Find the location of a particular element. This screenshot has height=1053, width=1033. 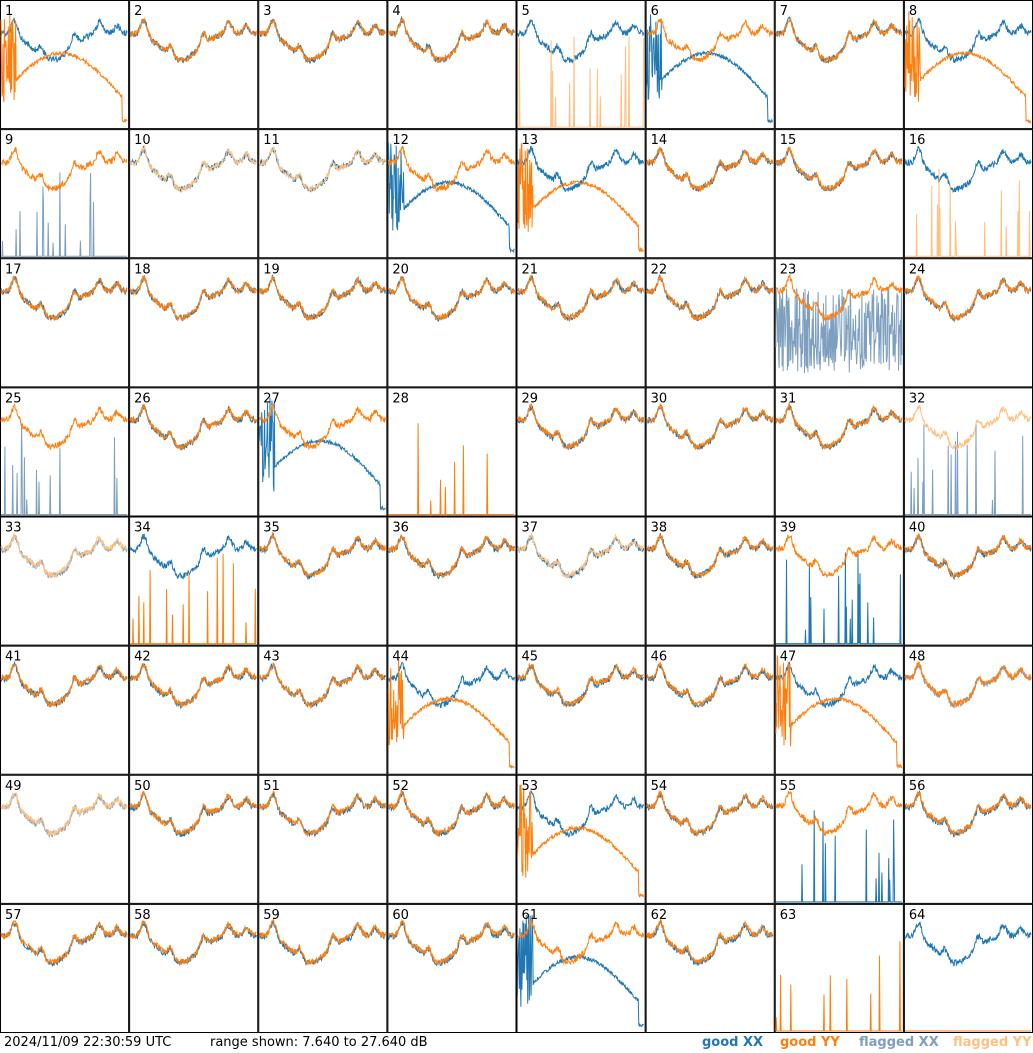

panel-38: 38 is located at coordinates (710, 581).